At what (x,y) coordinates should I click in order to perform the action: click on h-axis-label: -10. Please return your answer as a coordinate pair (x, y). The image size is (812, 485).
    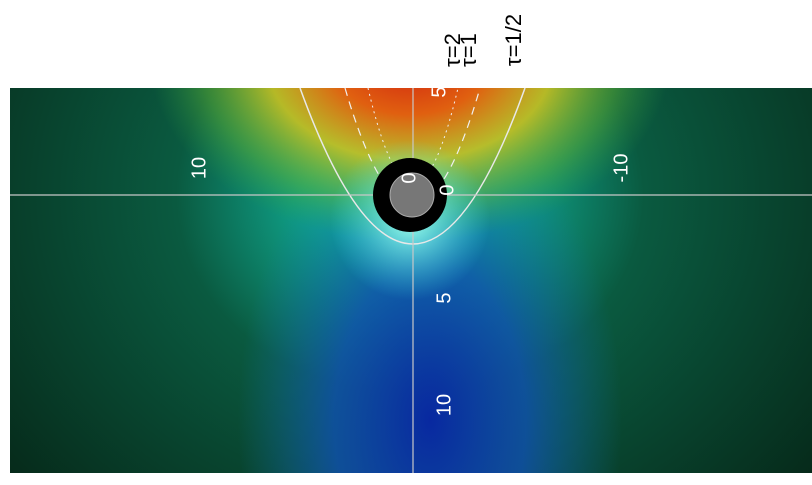
    Looking at the image, I should click on (621, 168).